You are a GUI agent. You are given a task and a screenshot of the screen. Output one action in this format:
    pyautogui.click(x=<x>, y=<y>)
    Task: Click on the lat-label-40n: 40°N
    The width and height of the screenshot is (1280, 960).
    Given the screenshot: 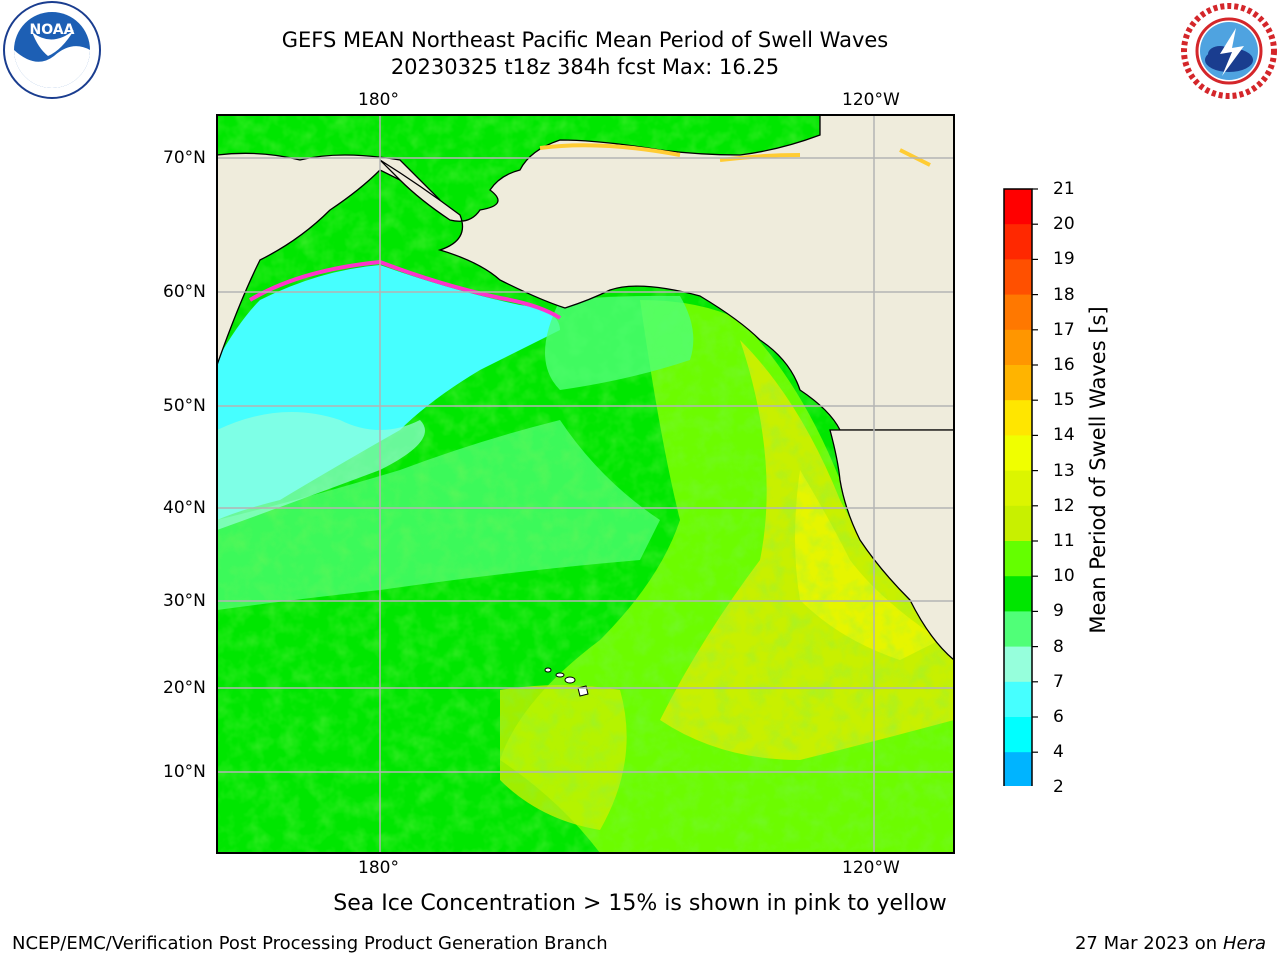 What is the action you would take?
    pyautogui.click(x=184, y=508)
    